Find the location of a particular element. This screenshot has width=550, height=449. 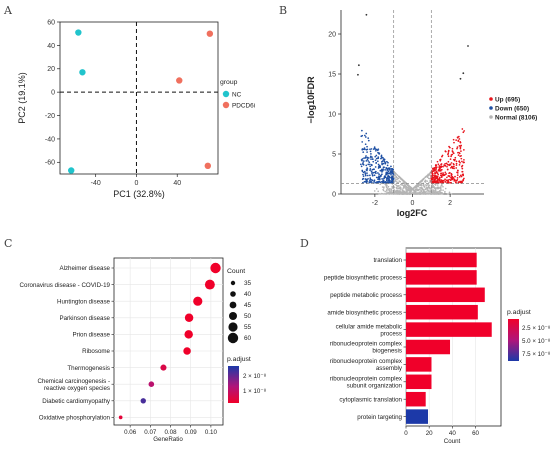

kegg-size-legend-dot is located at coordinates (233, 316).